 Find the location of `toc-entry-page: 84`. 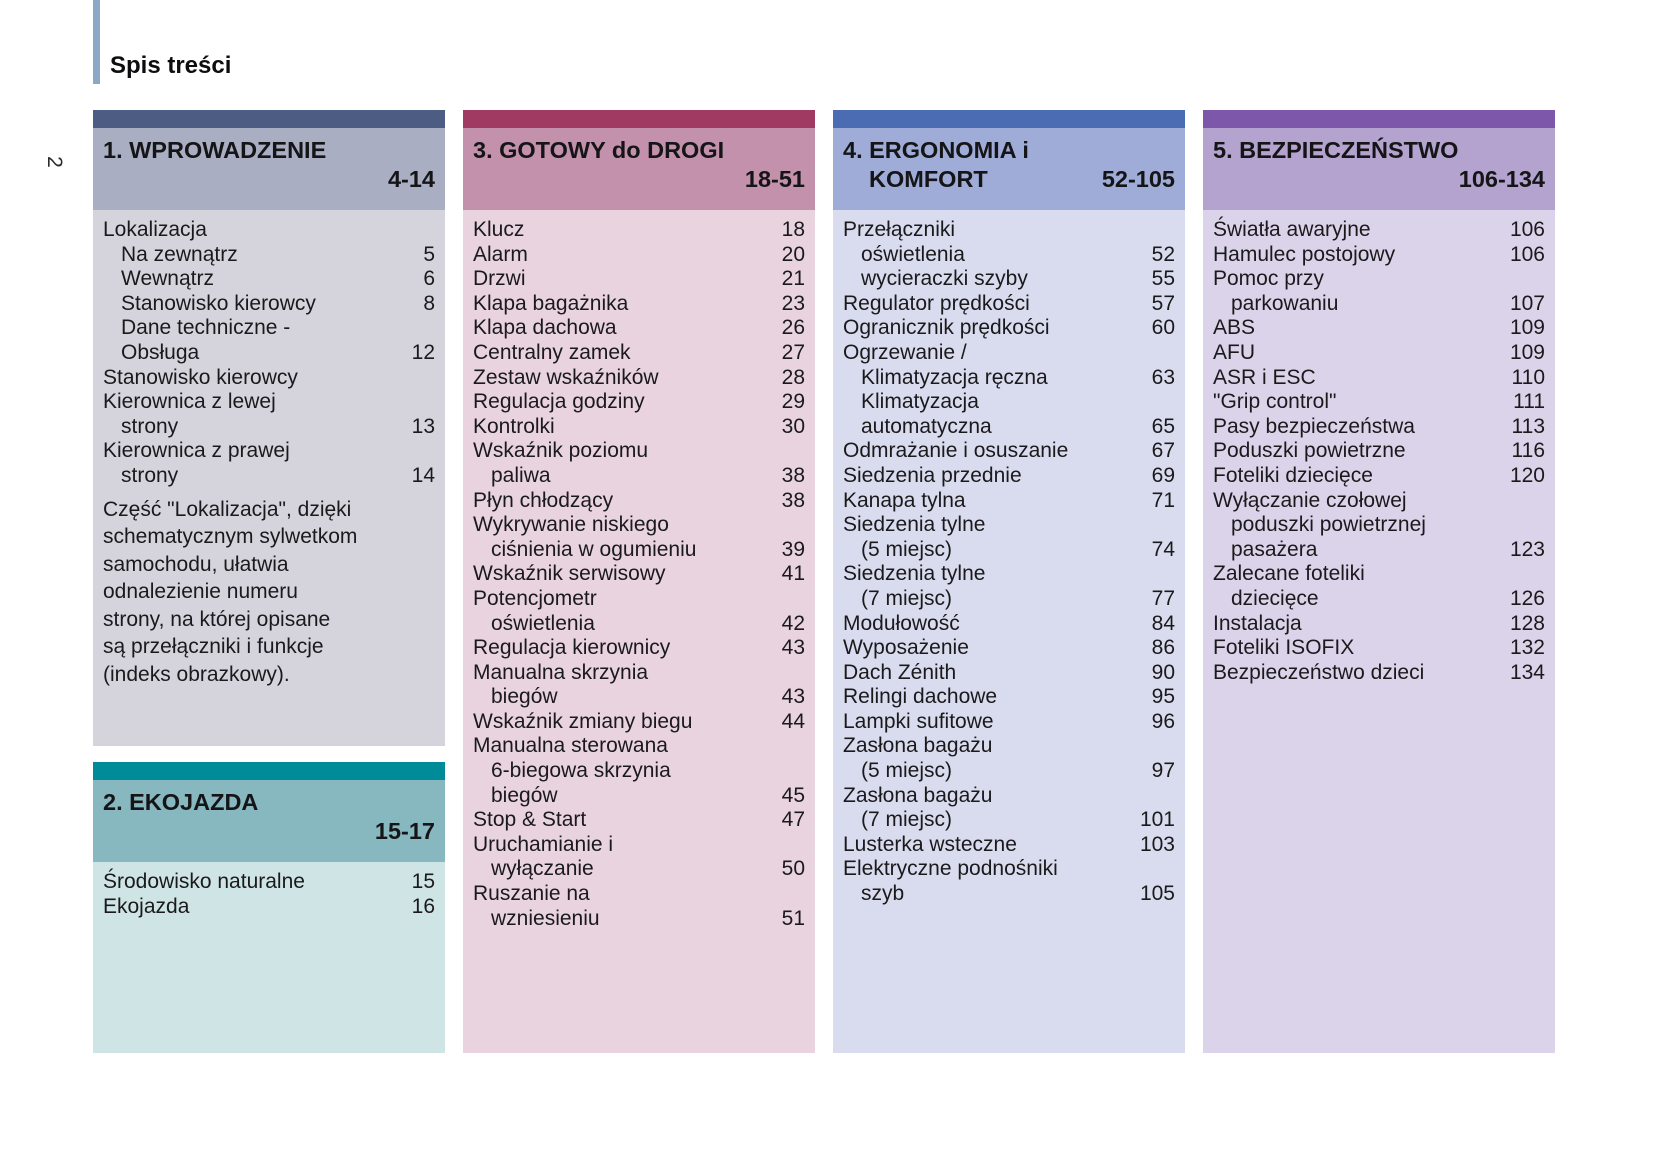

toc-entry-page: 84 is located at coordinates (1163, 623).